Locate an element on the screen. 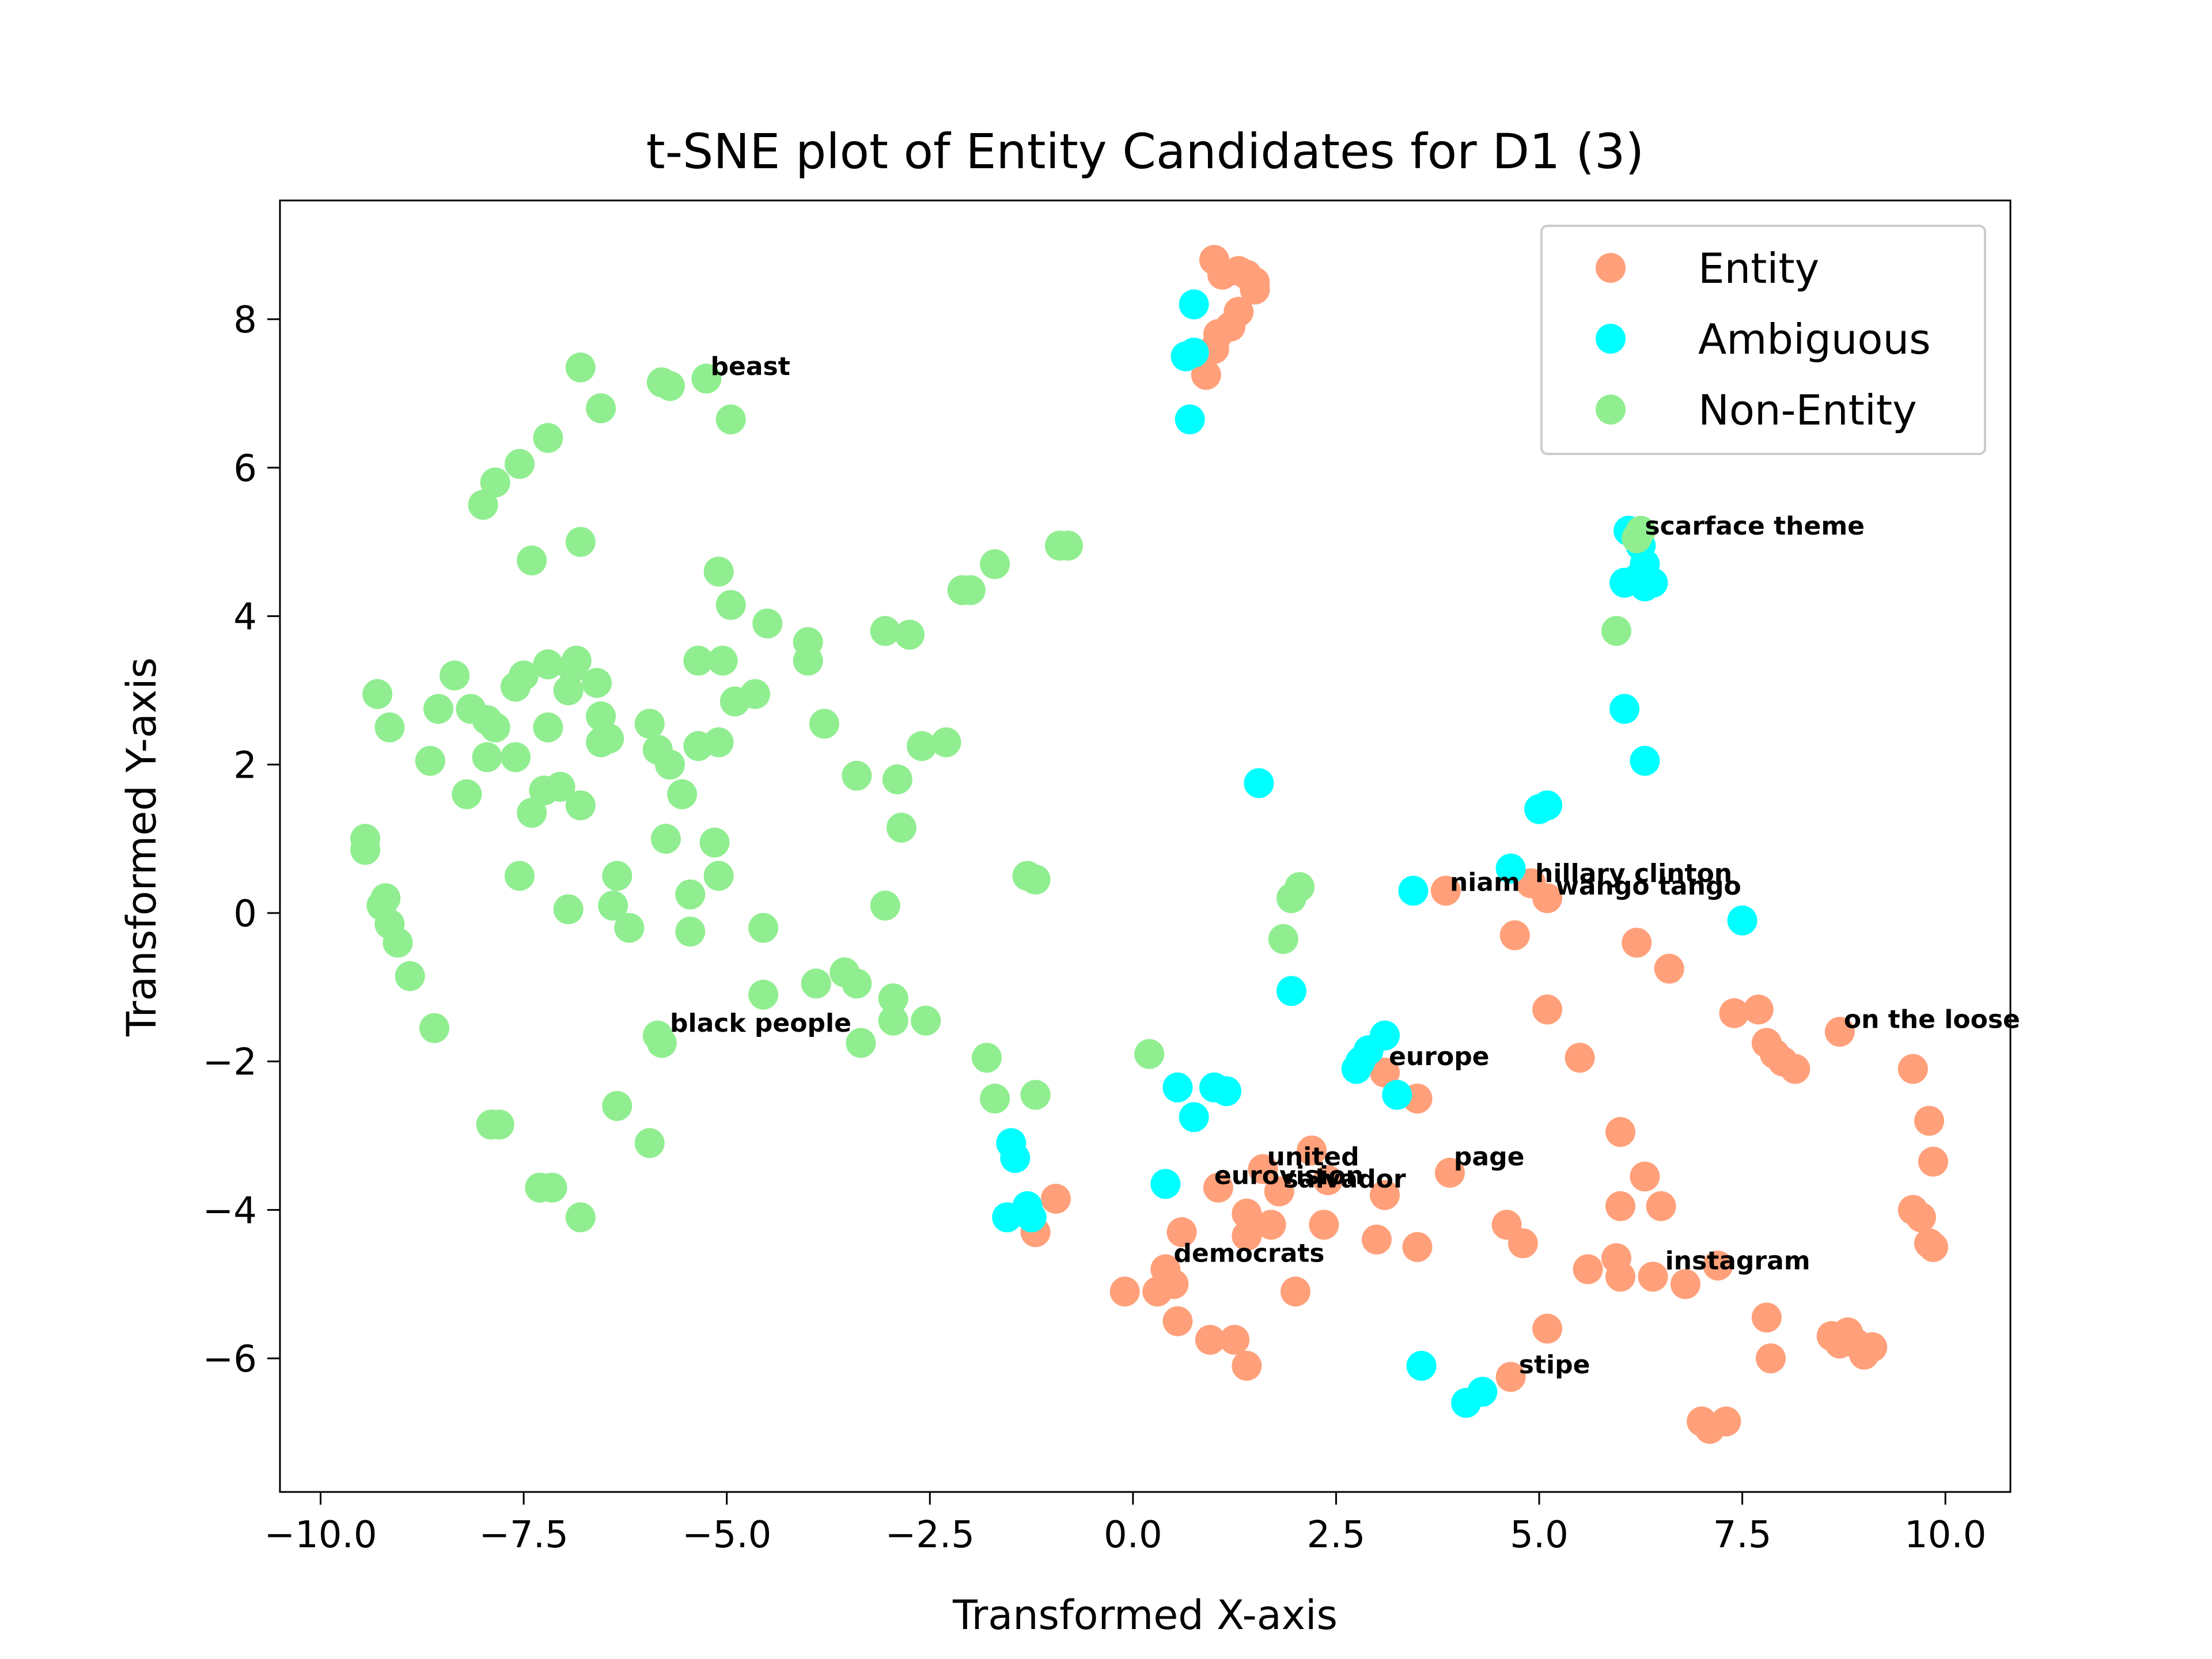 The image size is (2212, 1659). y-tick-label: −2 is located at coordinates (230, 1062).